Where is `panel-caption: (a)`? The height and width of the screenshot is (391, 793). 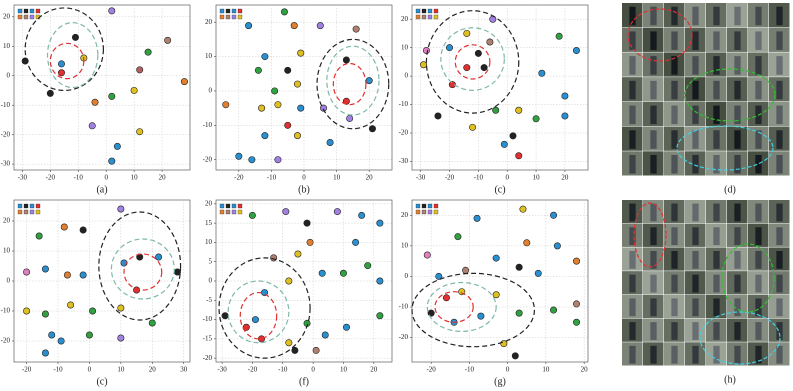 panel-caption: (a) is located at coordinates (101, 189).